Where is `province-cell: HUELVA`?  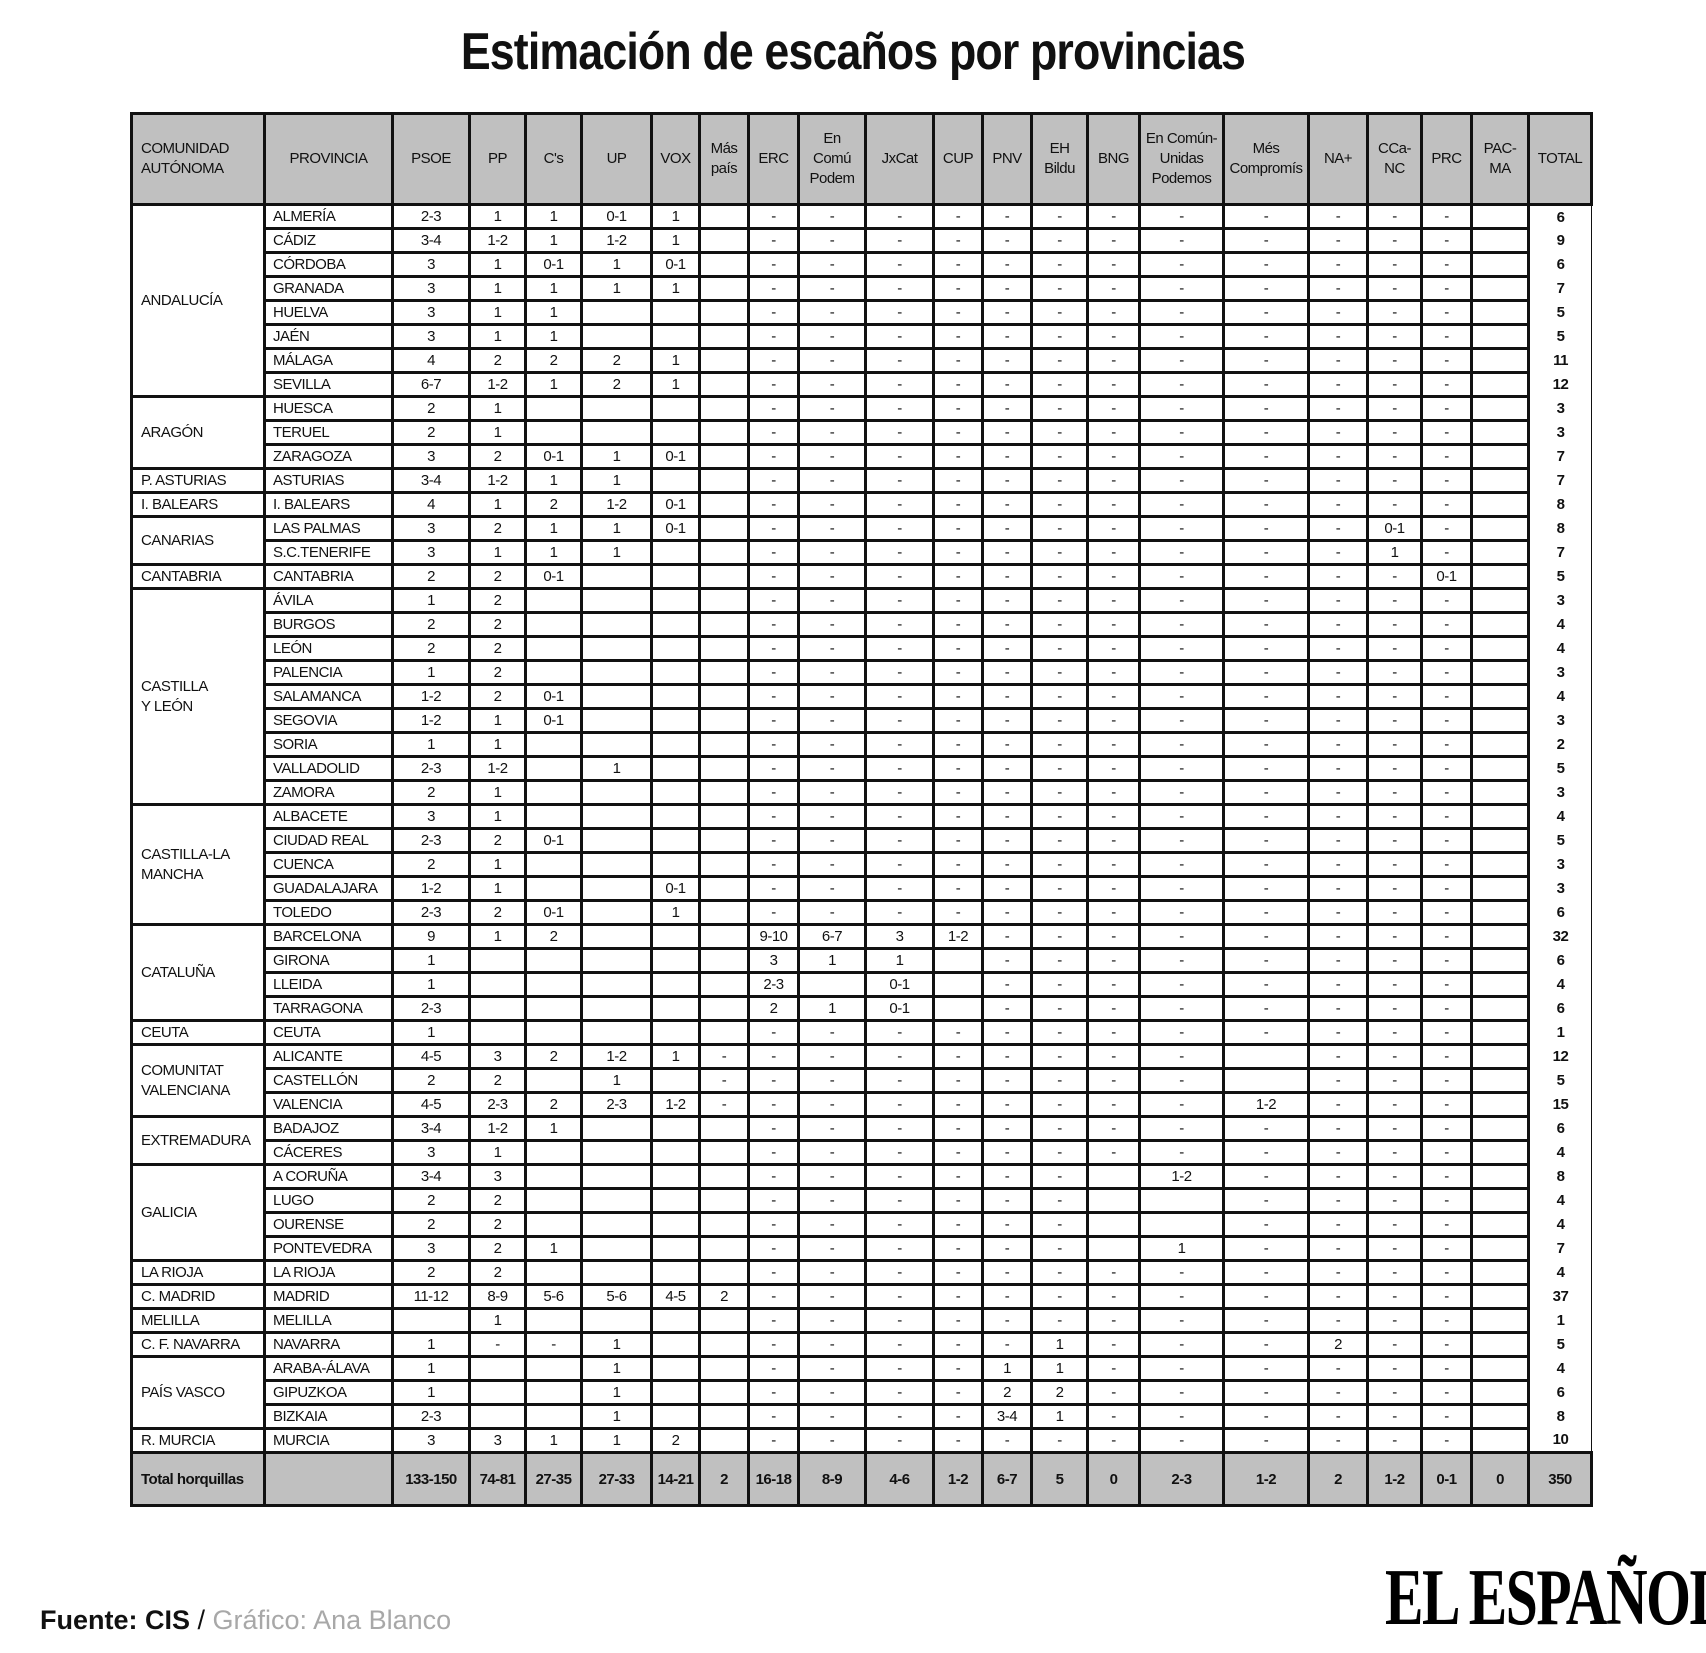
province-cell: HUELVA is located at coordinates (328, 312).